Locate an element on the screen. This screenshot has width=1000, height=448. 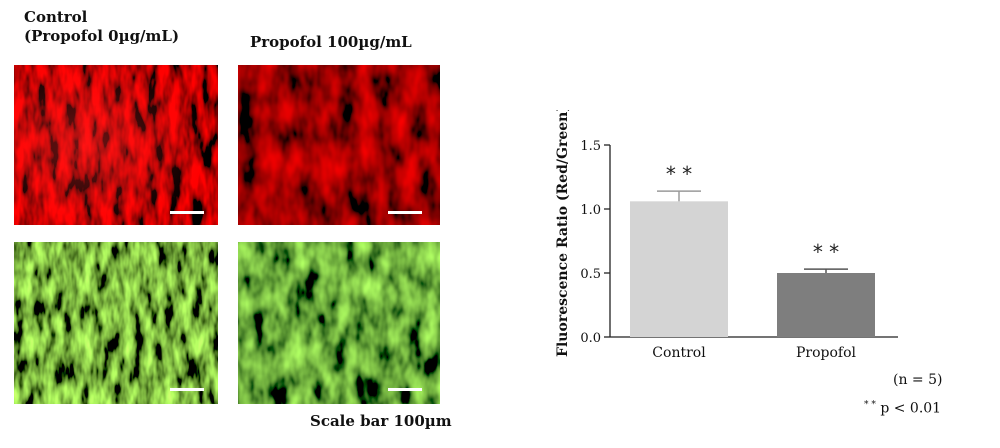
label-control: Control (Propofol 0µg/mL) is located at coordinates (101, 27).